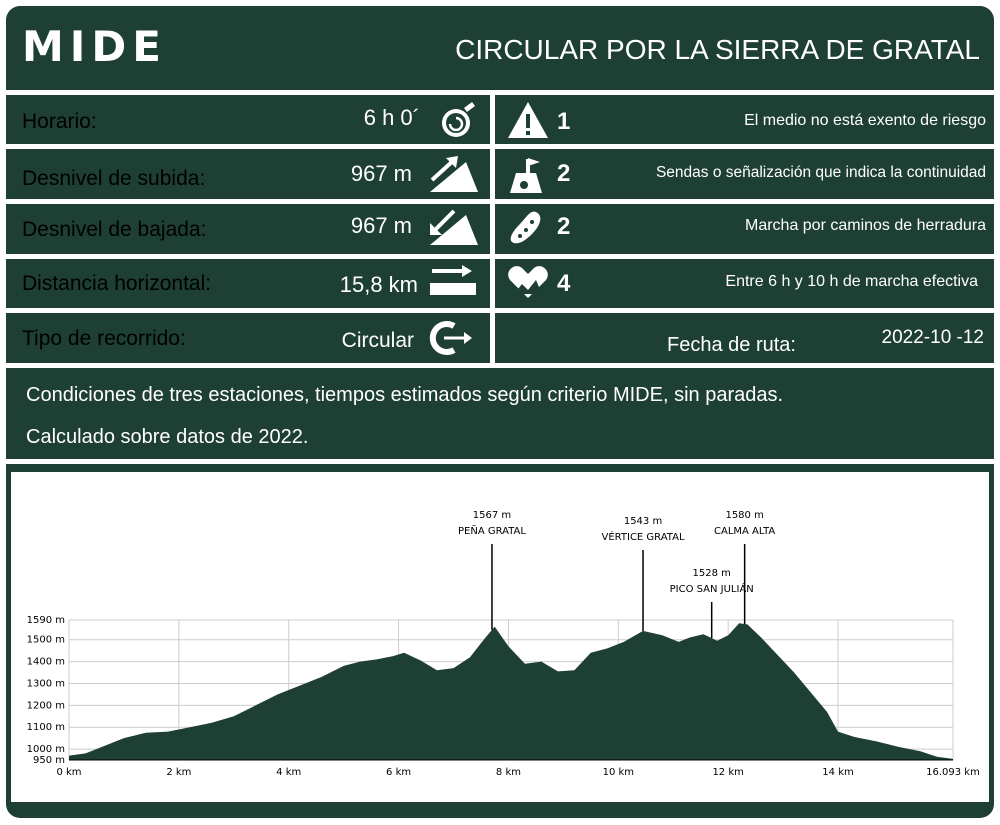 Image resolution: width=1000 pixels, height=825 pixels. I want to click on peak-name-label: CALMA ALTA, so click(744, 531).